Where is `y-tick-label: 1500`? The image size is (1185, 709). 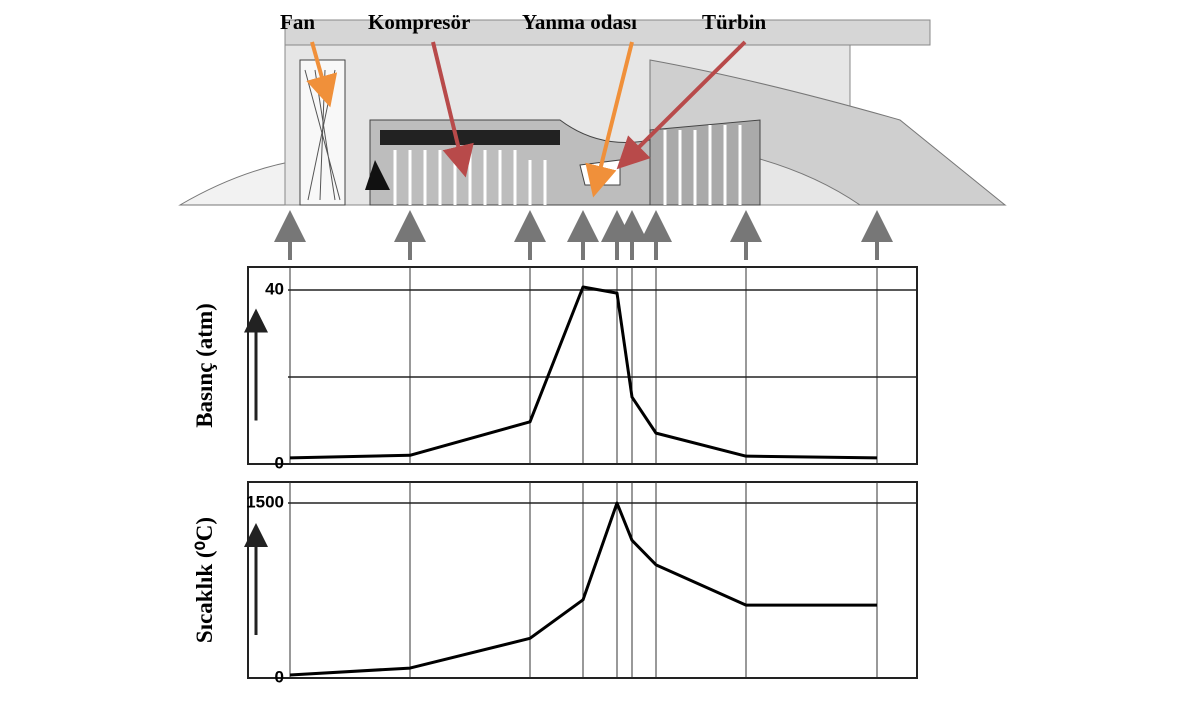 y-tick-label: 1500 is located at coordinates (265, 501).